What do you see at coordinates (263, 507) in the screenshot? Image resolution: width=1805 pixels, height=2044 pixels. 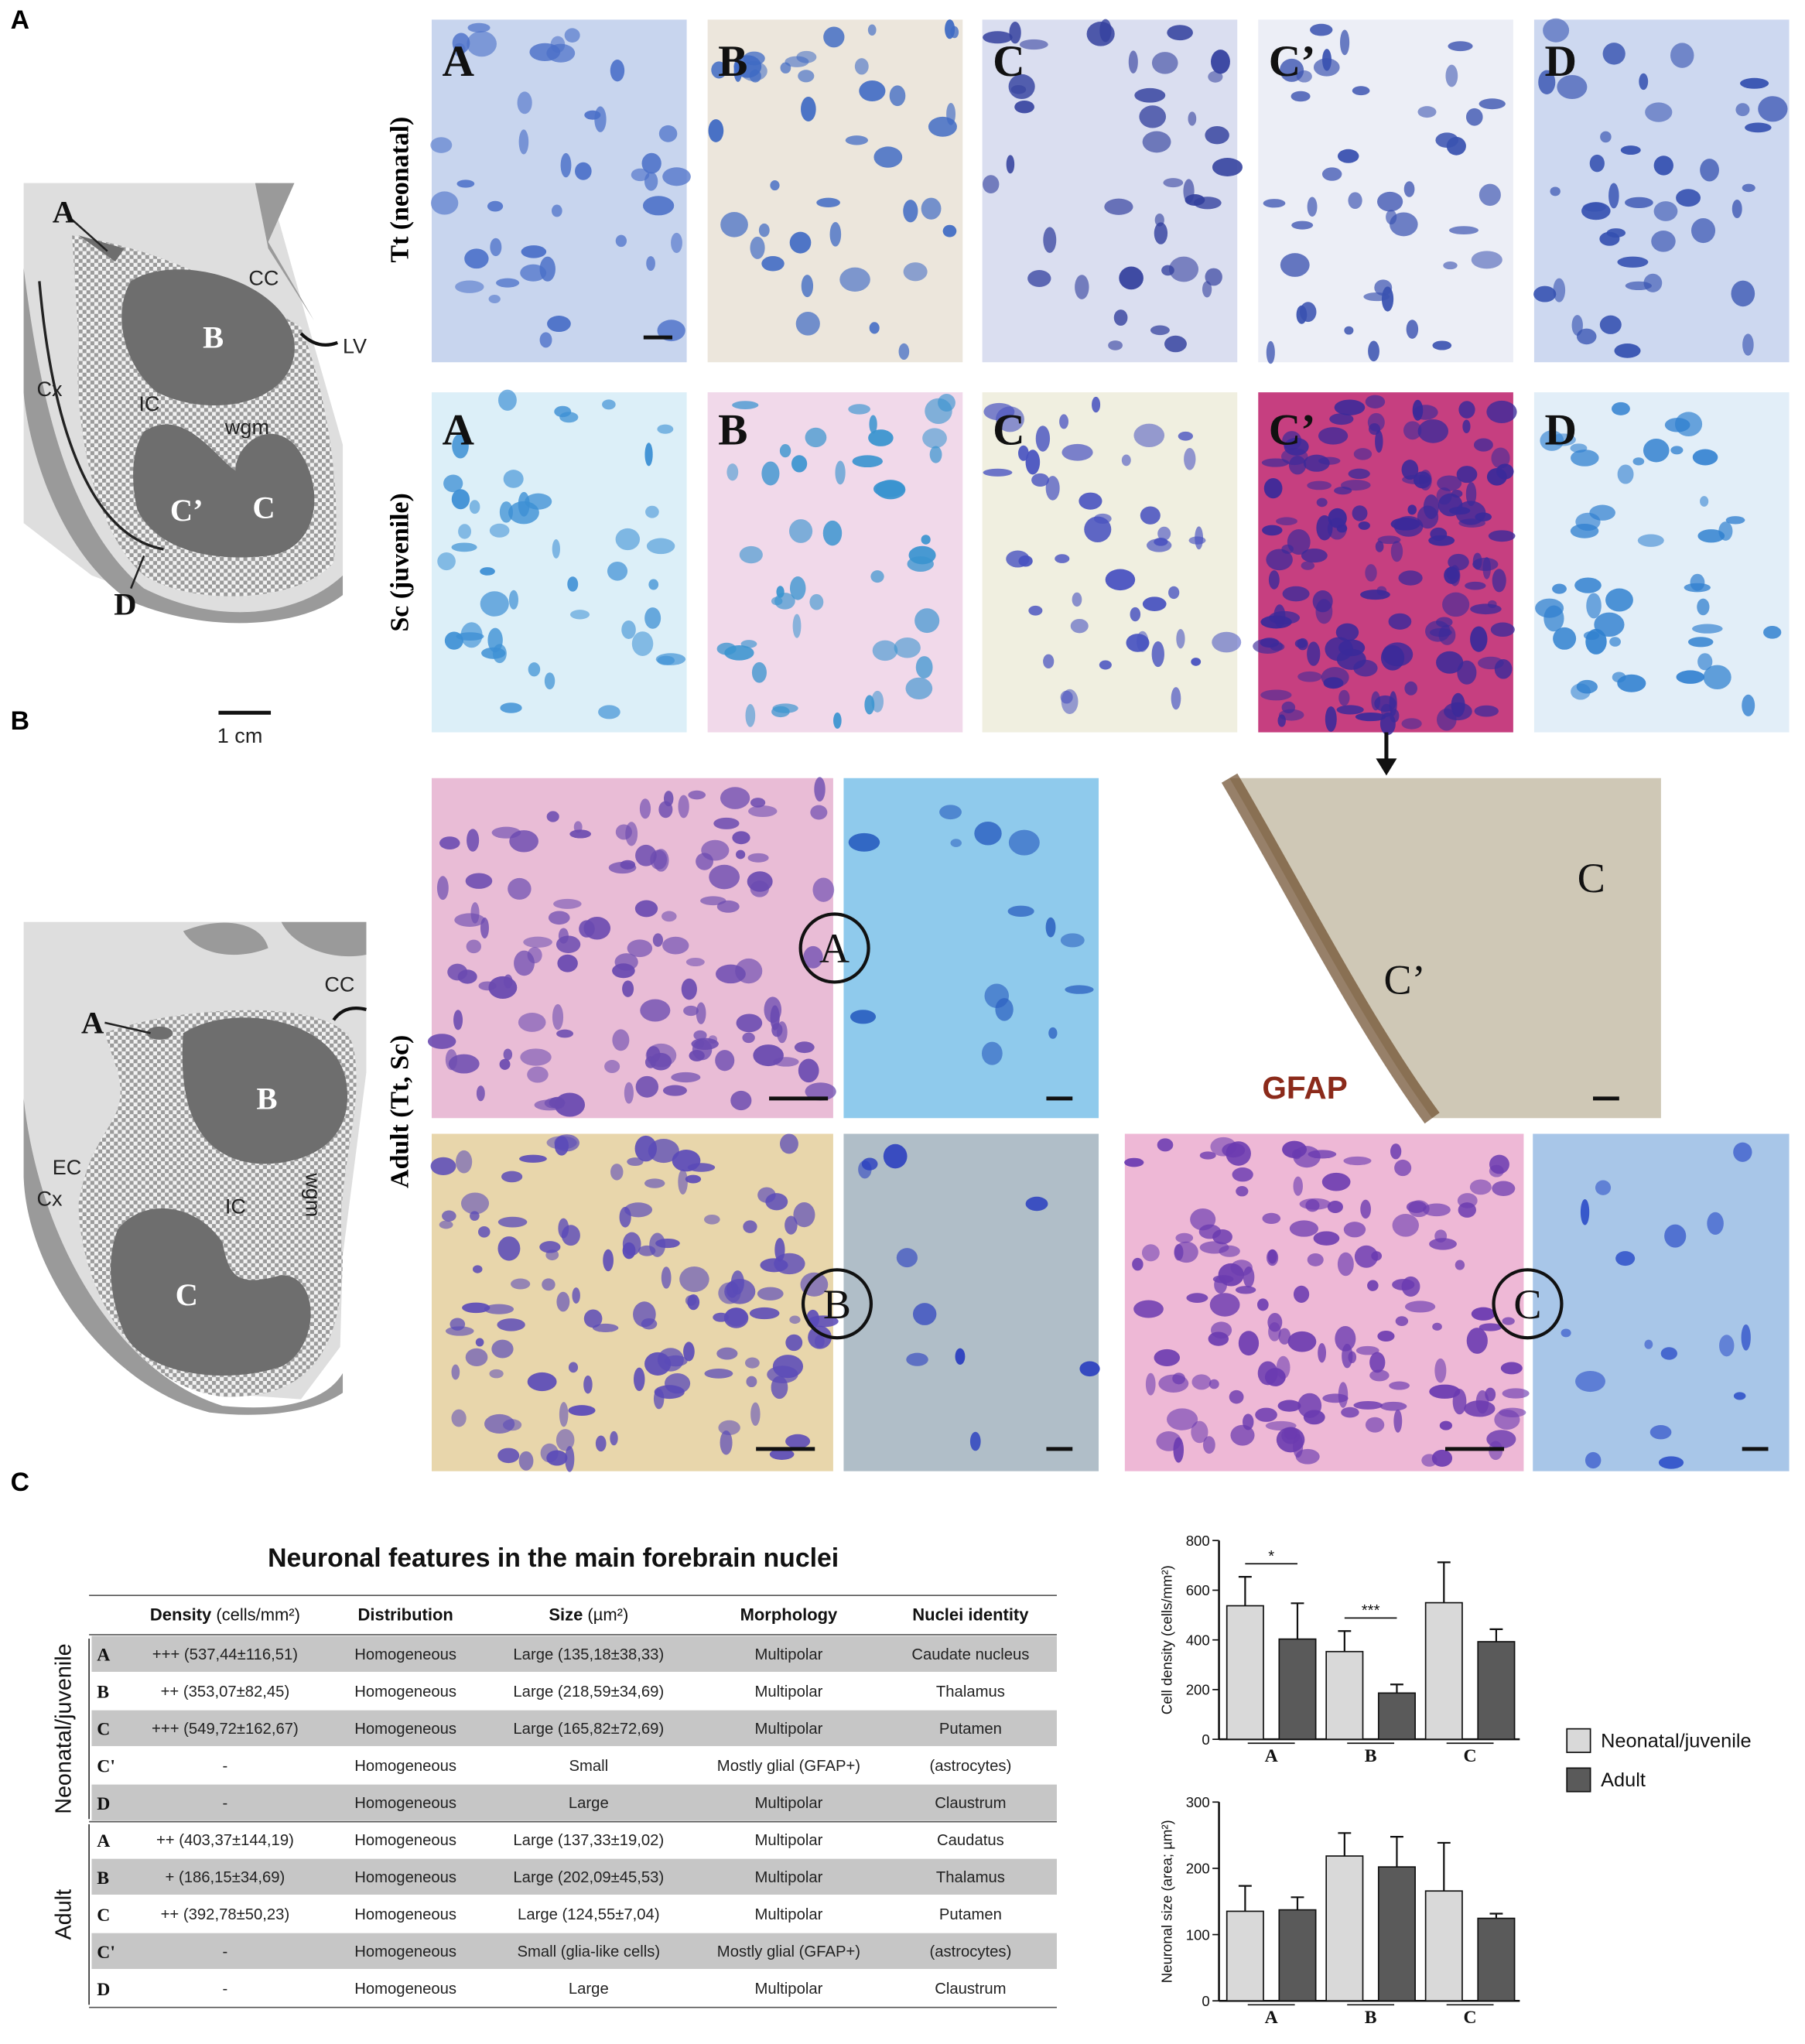 I see `diagram-label: C` at bounding box center [263, 507].